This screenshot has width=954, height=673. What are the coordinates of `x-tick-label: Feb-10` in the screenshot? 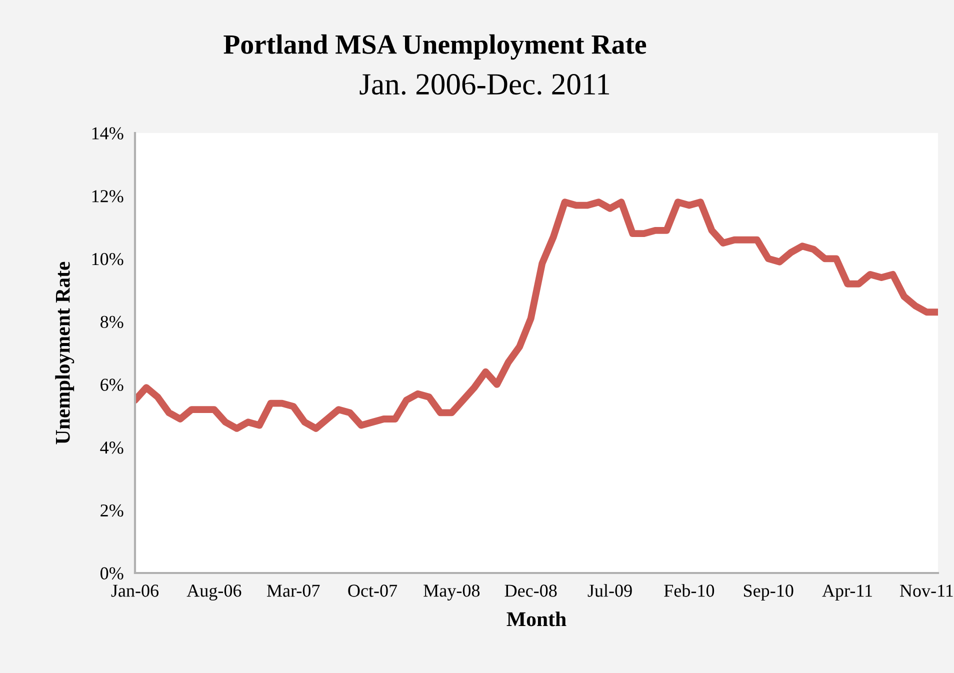 It's located at (689, 590).